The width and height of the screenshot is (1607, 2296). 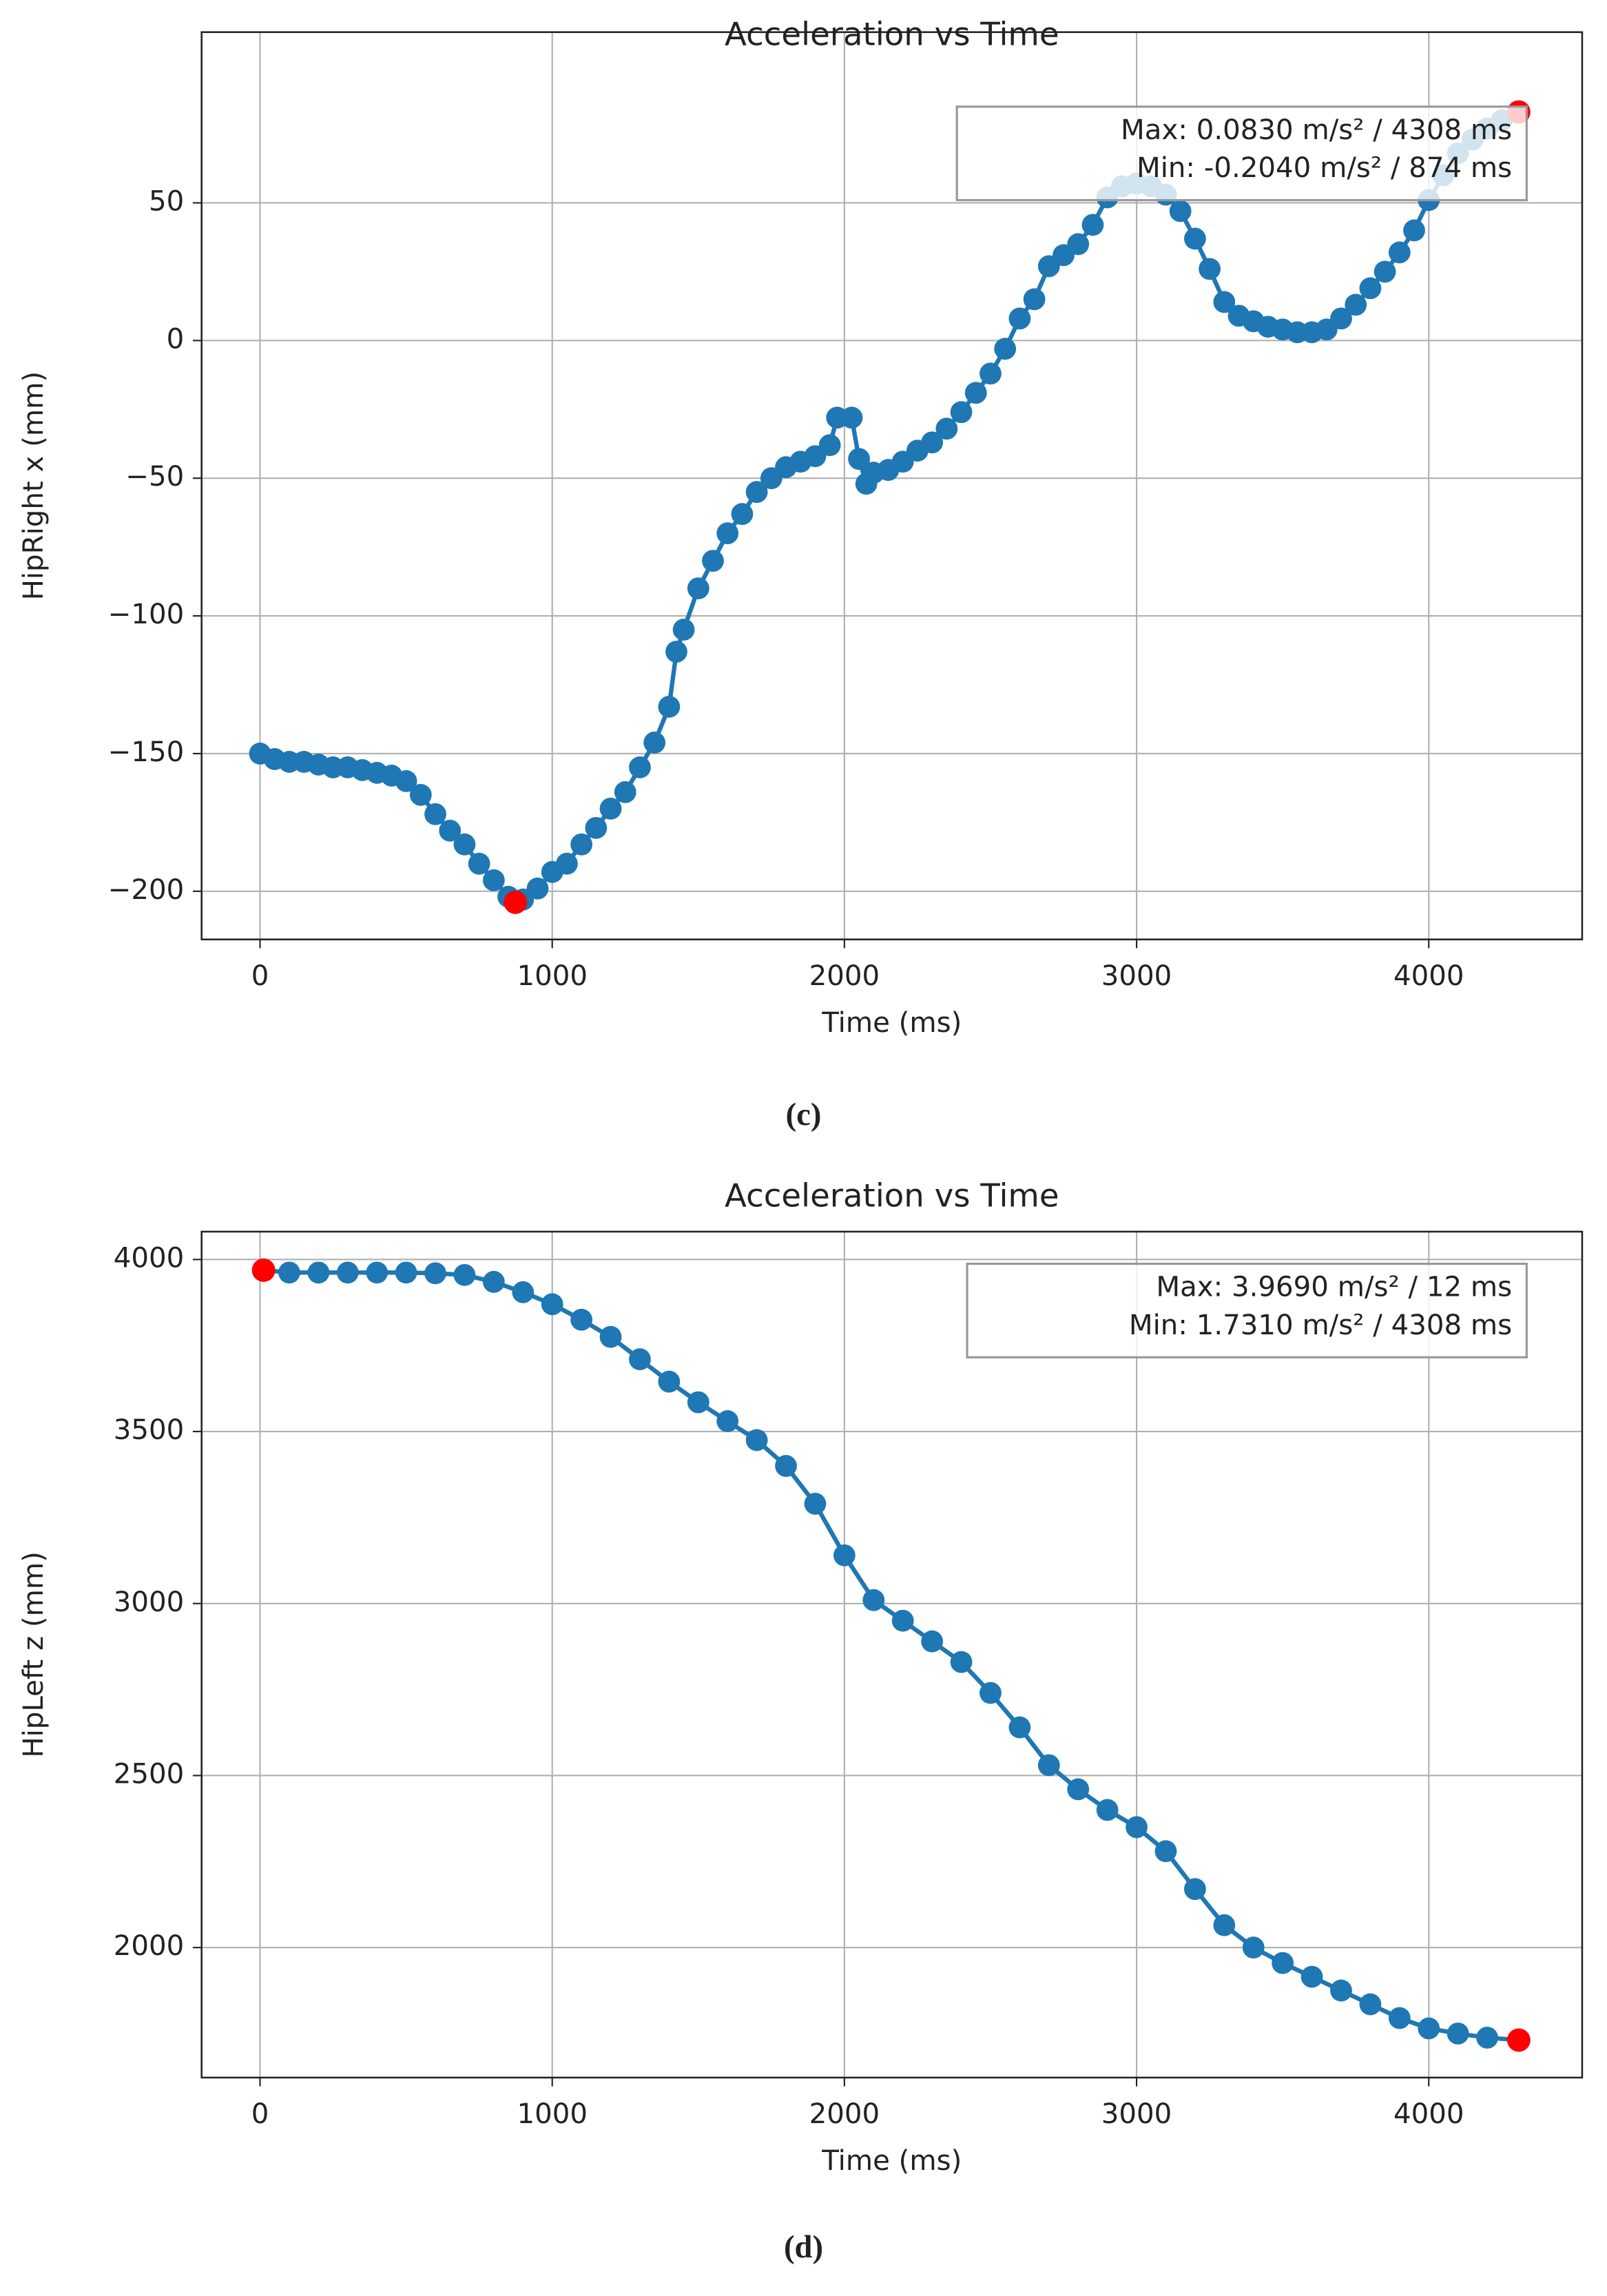 I want to click on y-tick-label: −150, so click(x=146, y=752).